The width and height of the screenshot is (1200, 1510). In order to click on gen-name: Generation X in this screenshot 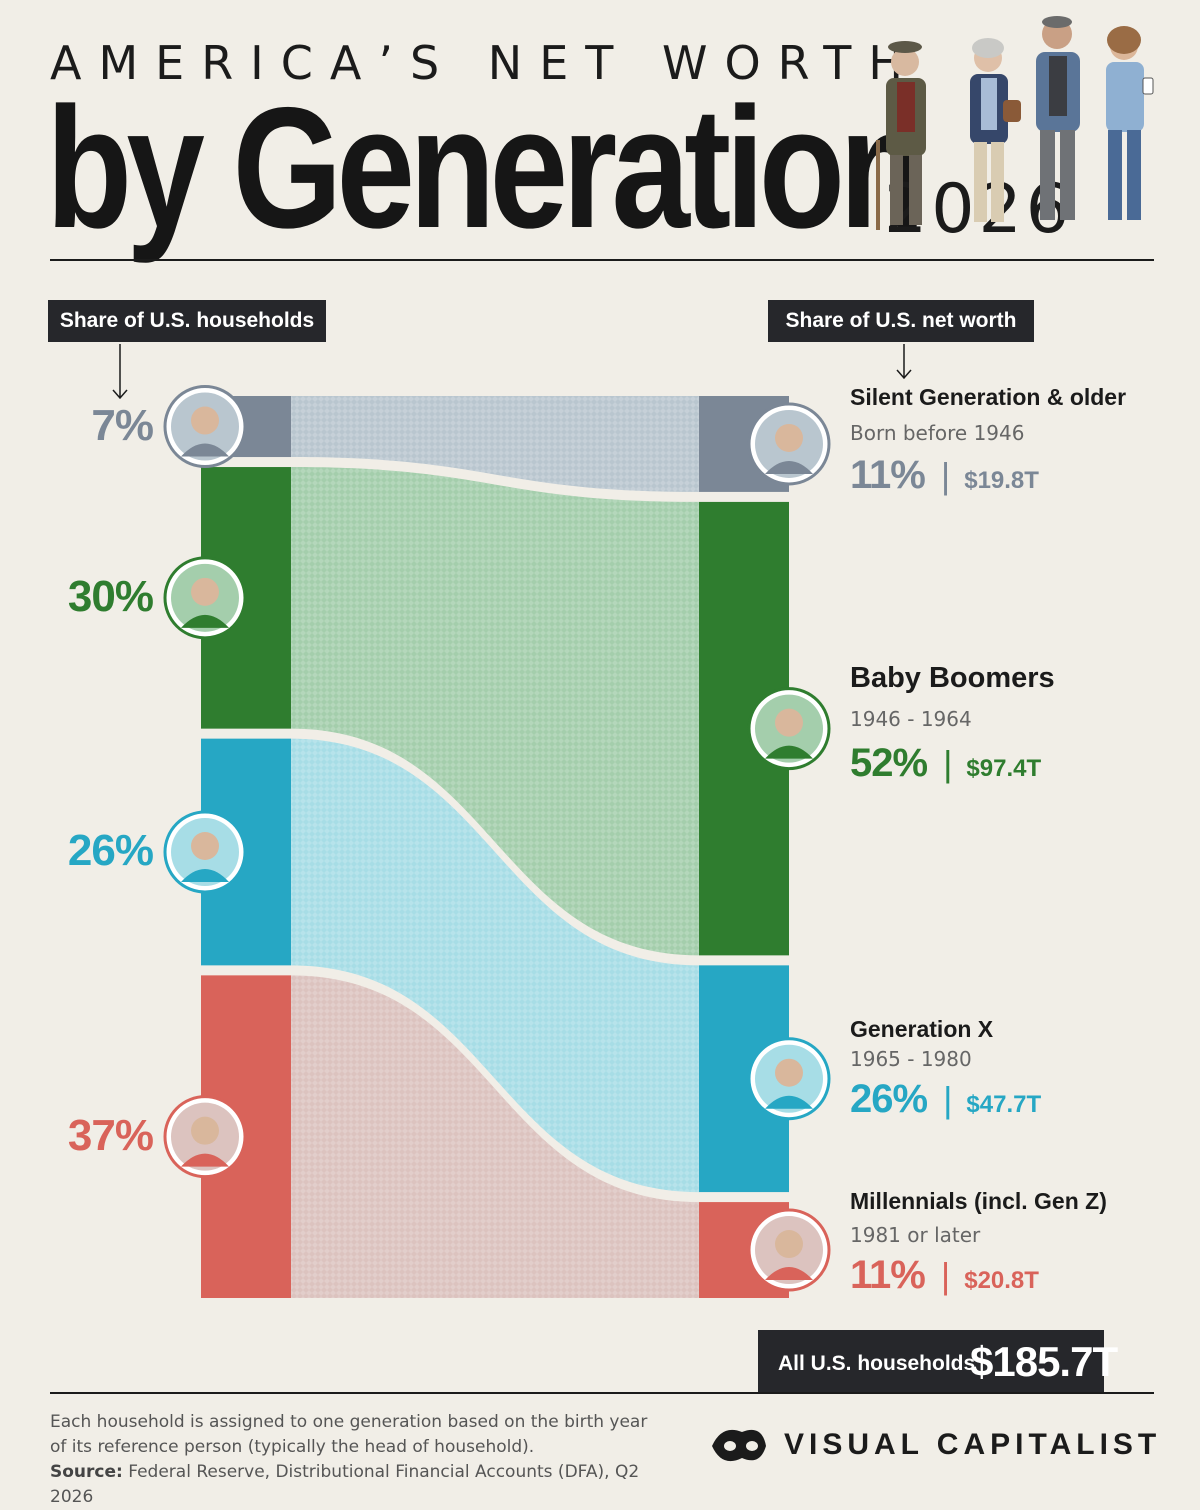, I will do `click(922, 1029)`.